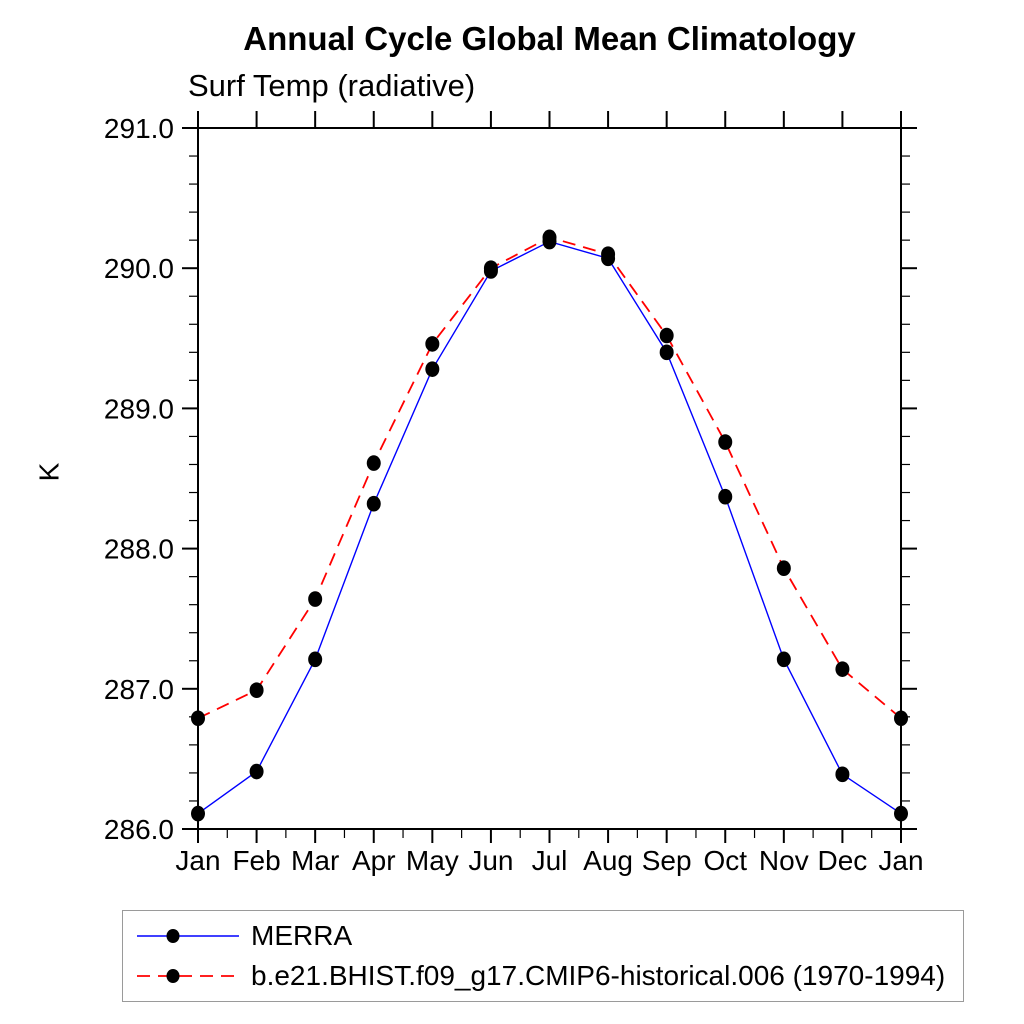 Image resolution: width=1024 pixels, height=1024 pixels. What do you see at coordinates (139, 829) in the screenshot?
I see `y-tick-label: 286.0` at bounding box center [139, 829].